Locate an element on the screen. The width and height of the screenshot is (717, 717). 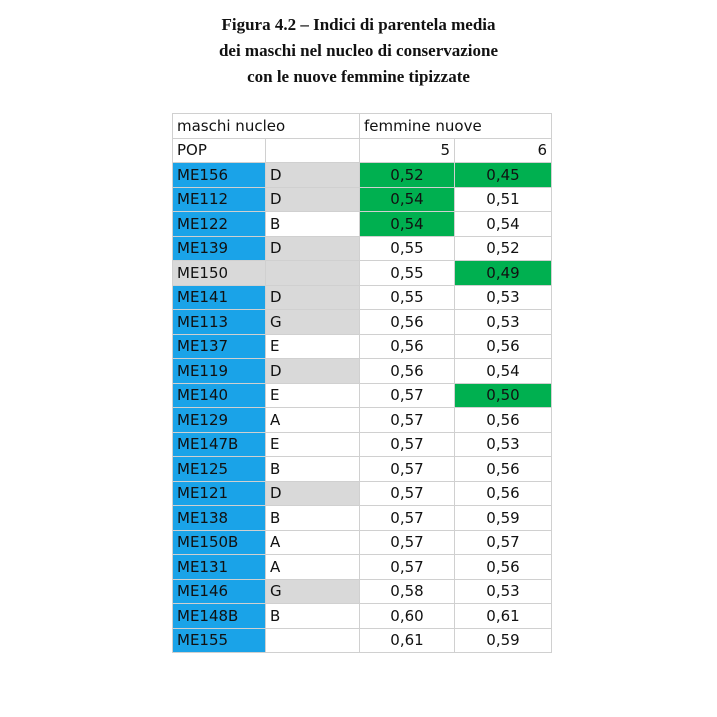
kinship-value-6: 0,45 is located at coordinates (503, 175).